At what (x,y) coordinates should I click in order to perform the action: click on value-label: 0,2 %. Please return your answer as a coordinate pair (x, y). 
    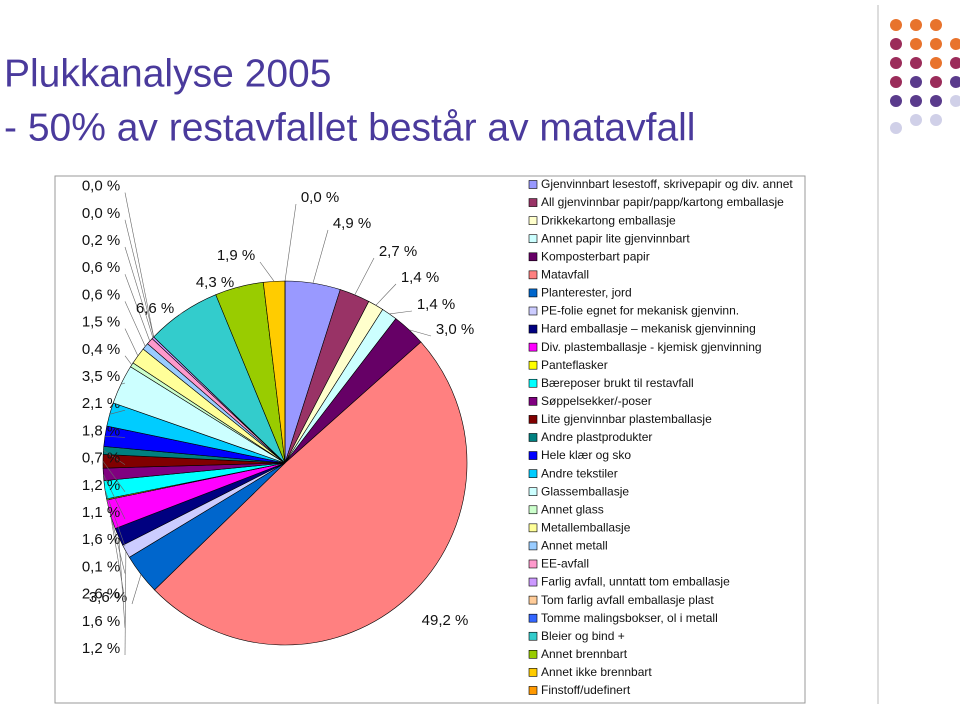
    Looking at the image, I should click on (101, 240).